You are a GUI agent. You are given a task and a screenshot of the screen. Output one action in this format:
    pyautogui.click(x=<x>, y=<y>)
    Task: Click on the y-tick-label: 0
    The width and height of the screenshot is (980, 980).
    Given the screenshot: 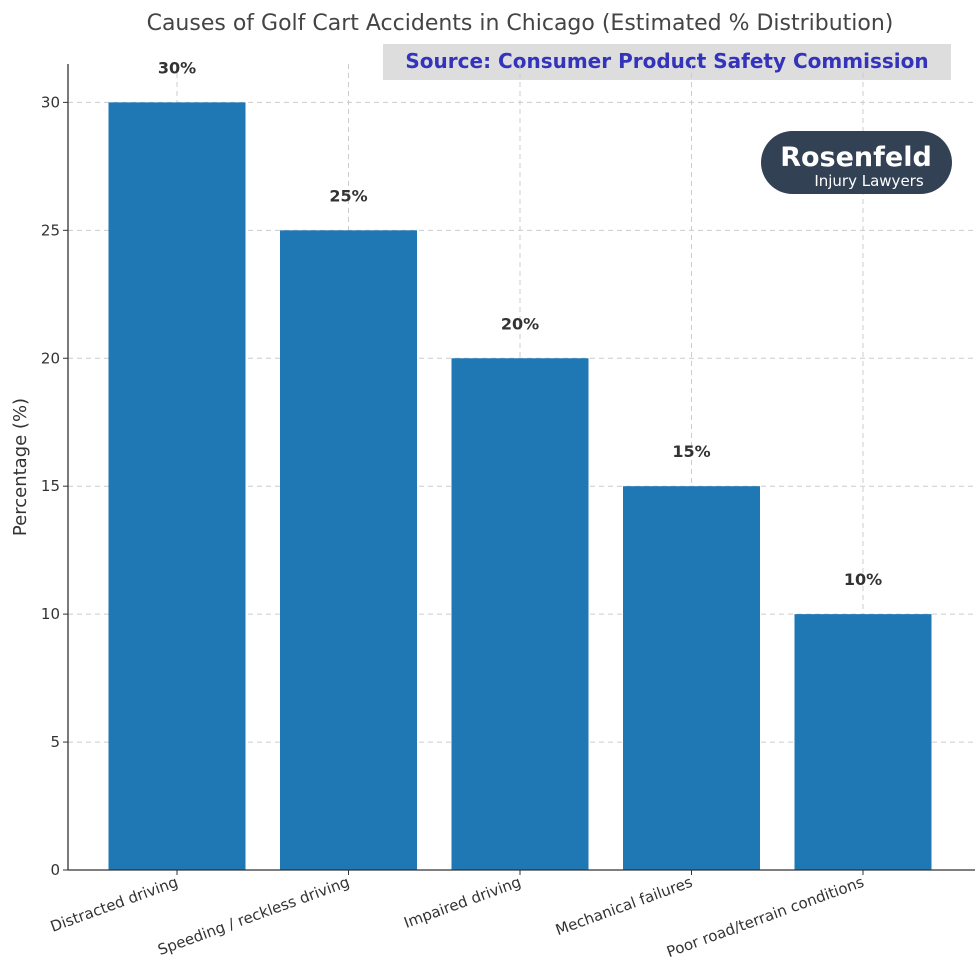 What is the action you would take?
    pyautogui.click(x=55, y=870)
    